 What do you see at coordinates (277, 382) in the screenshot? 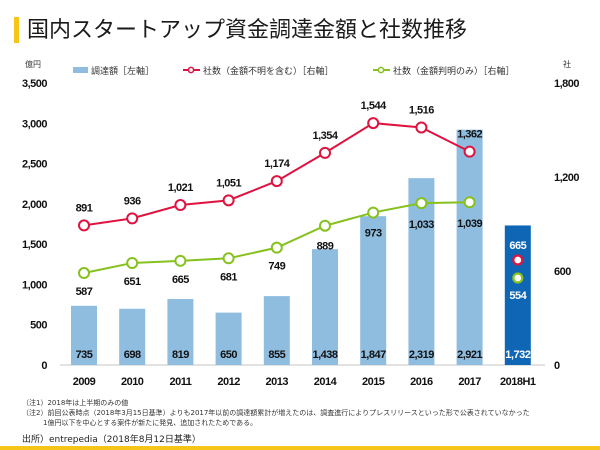
I see `x-tick-label: 2013` at bounding box center [277, 382].